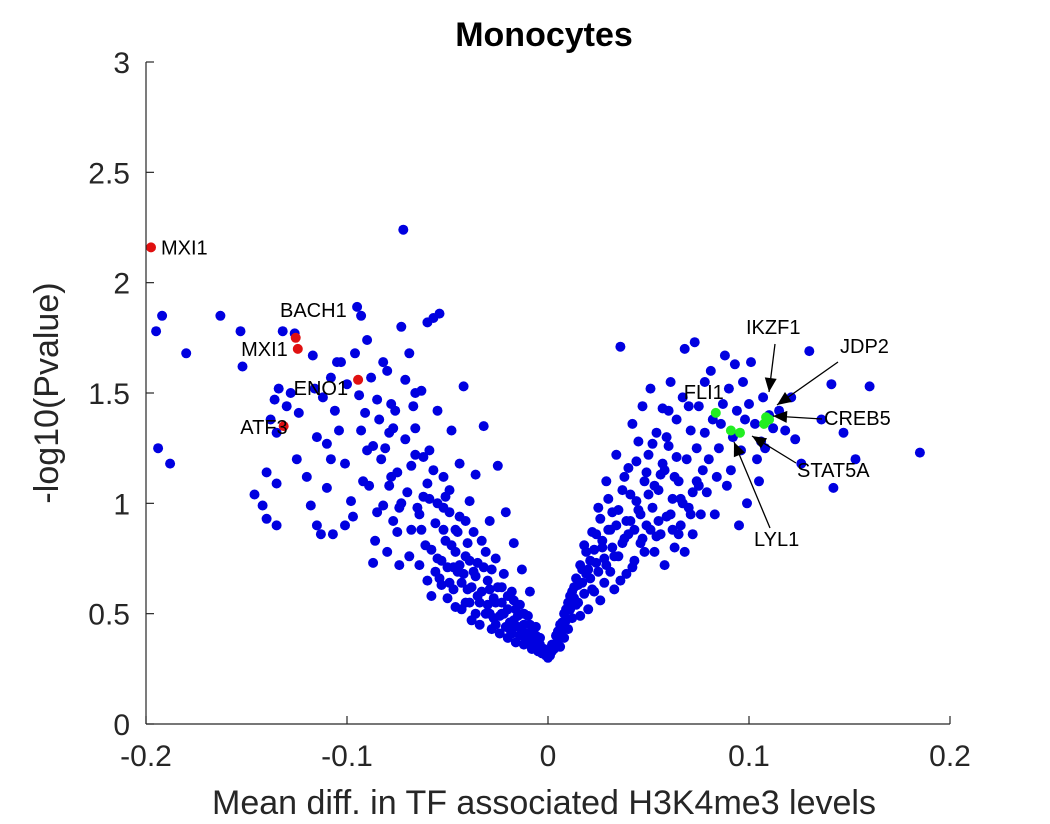 Image resolution: width=1050 pixels, height=824 pixels. Describe the element at coordinates (47, 392) in the screenshot. I see `y-axis-label: -log10(Pvalue)` at that location.